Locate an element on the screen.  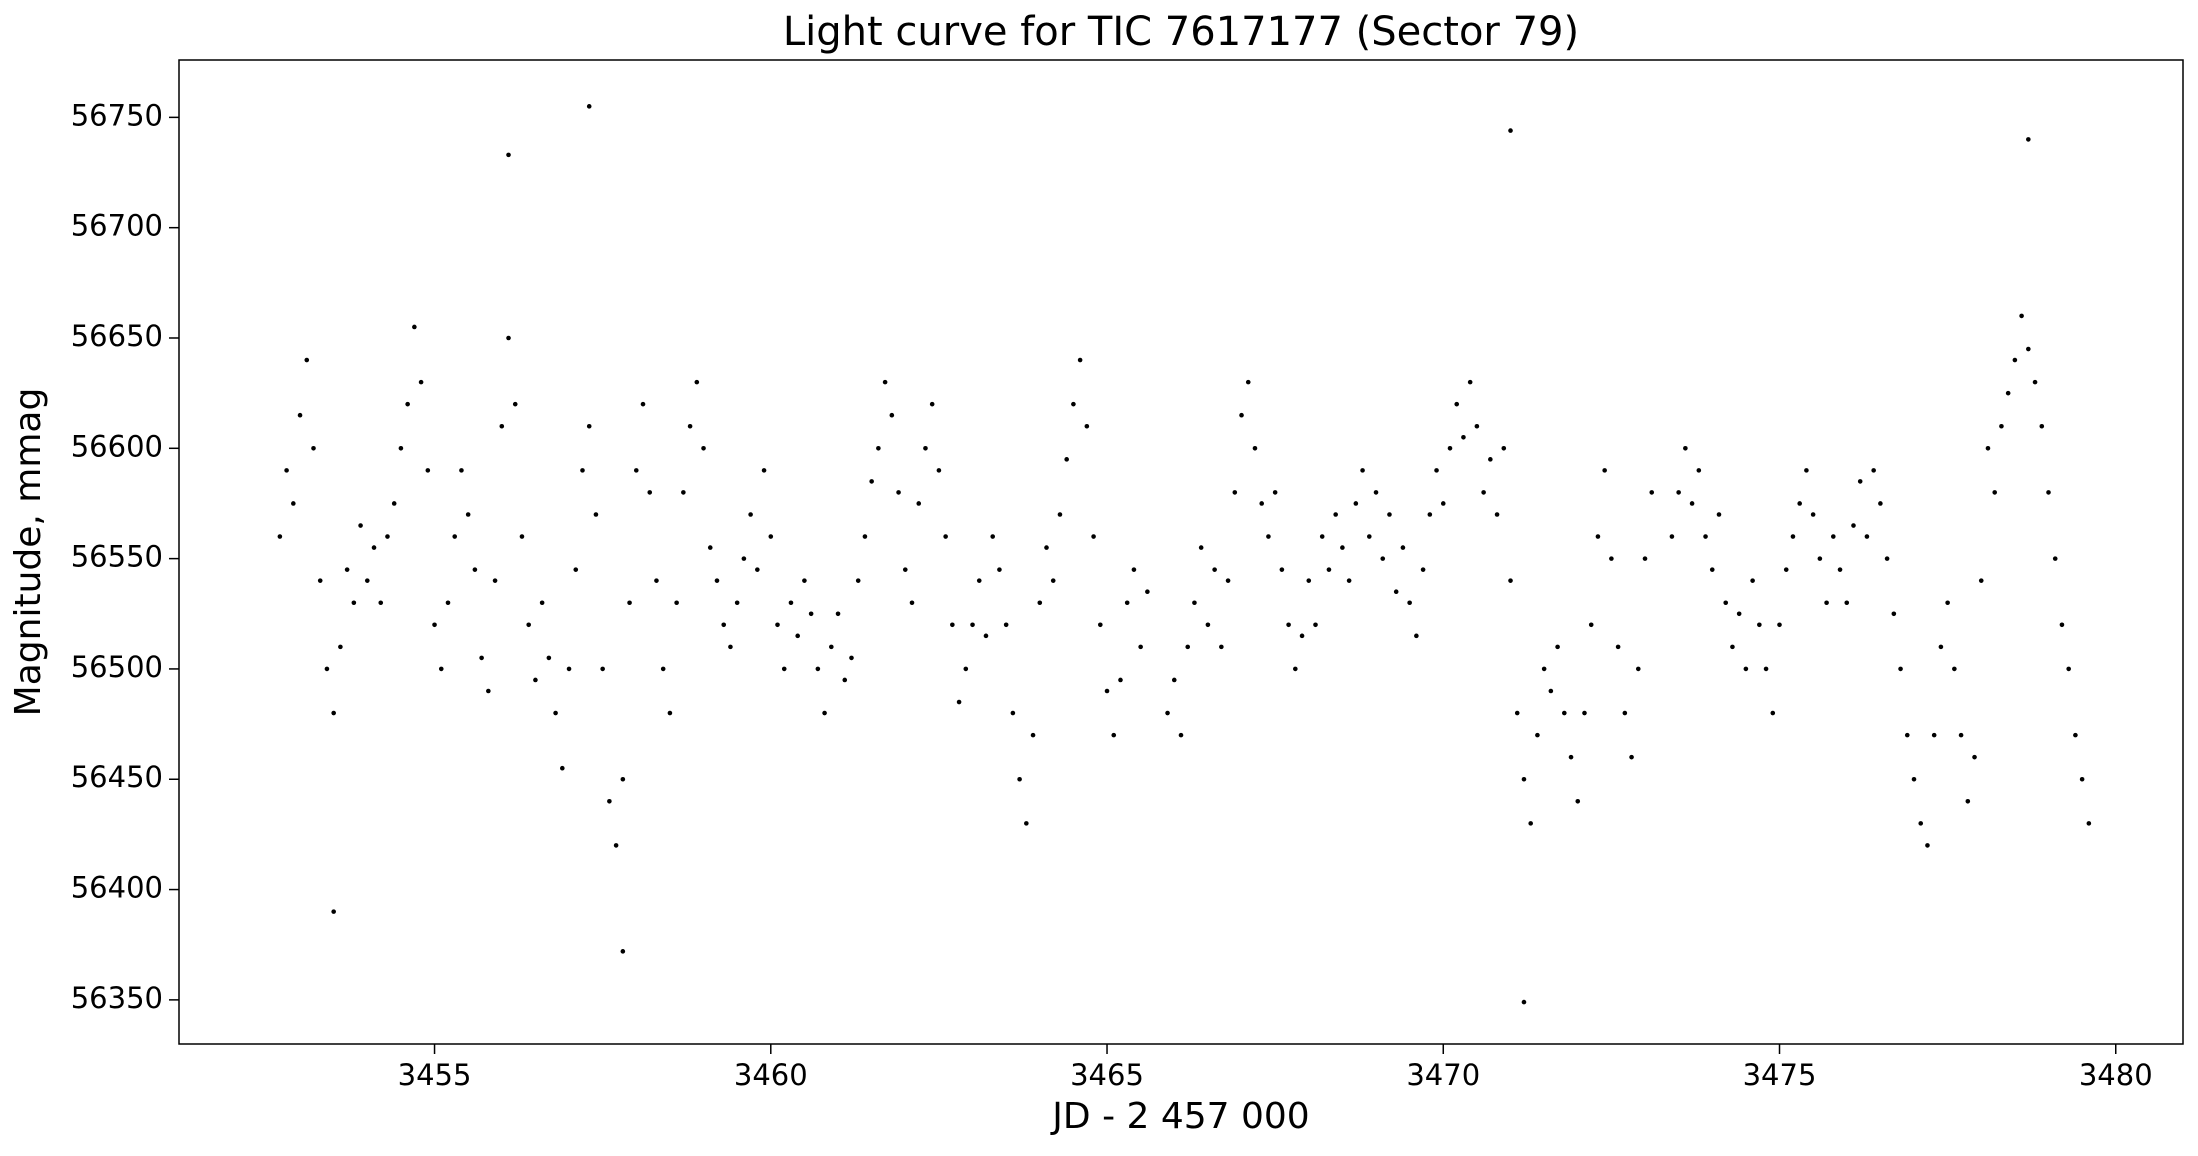
x-axis-label: JD - 2 457 000 is located at coordinates (1179, 1116).